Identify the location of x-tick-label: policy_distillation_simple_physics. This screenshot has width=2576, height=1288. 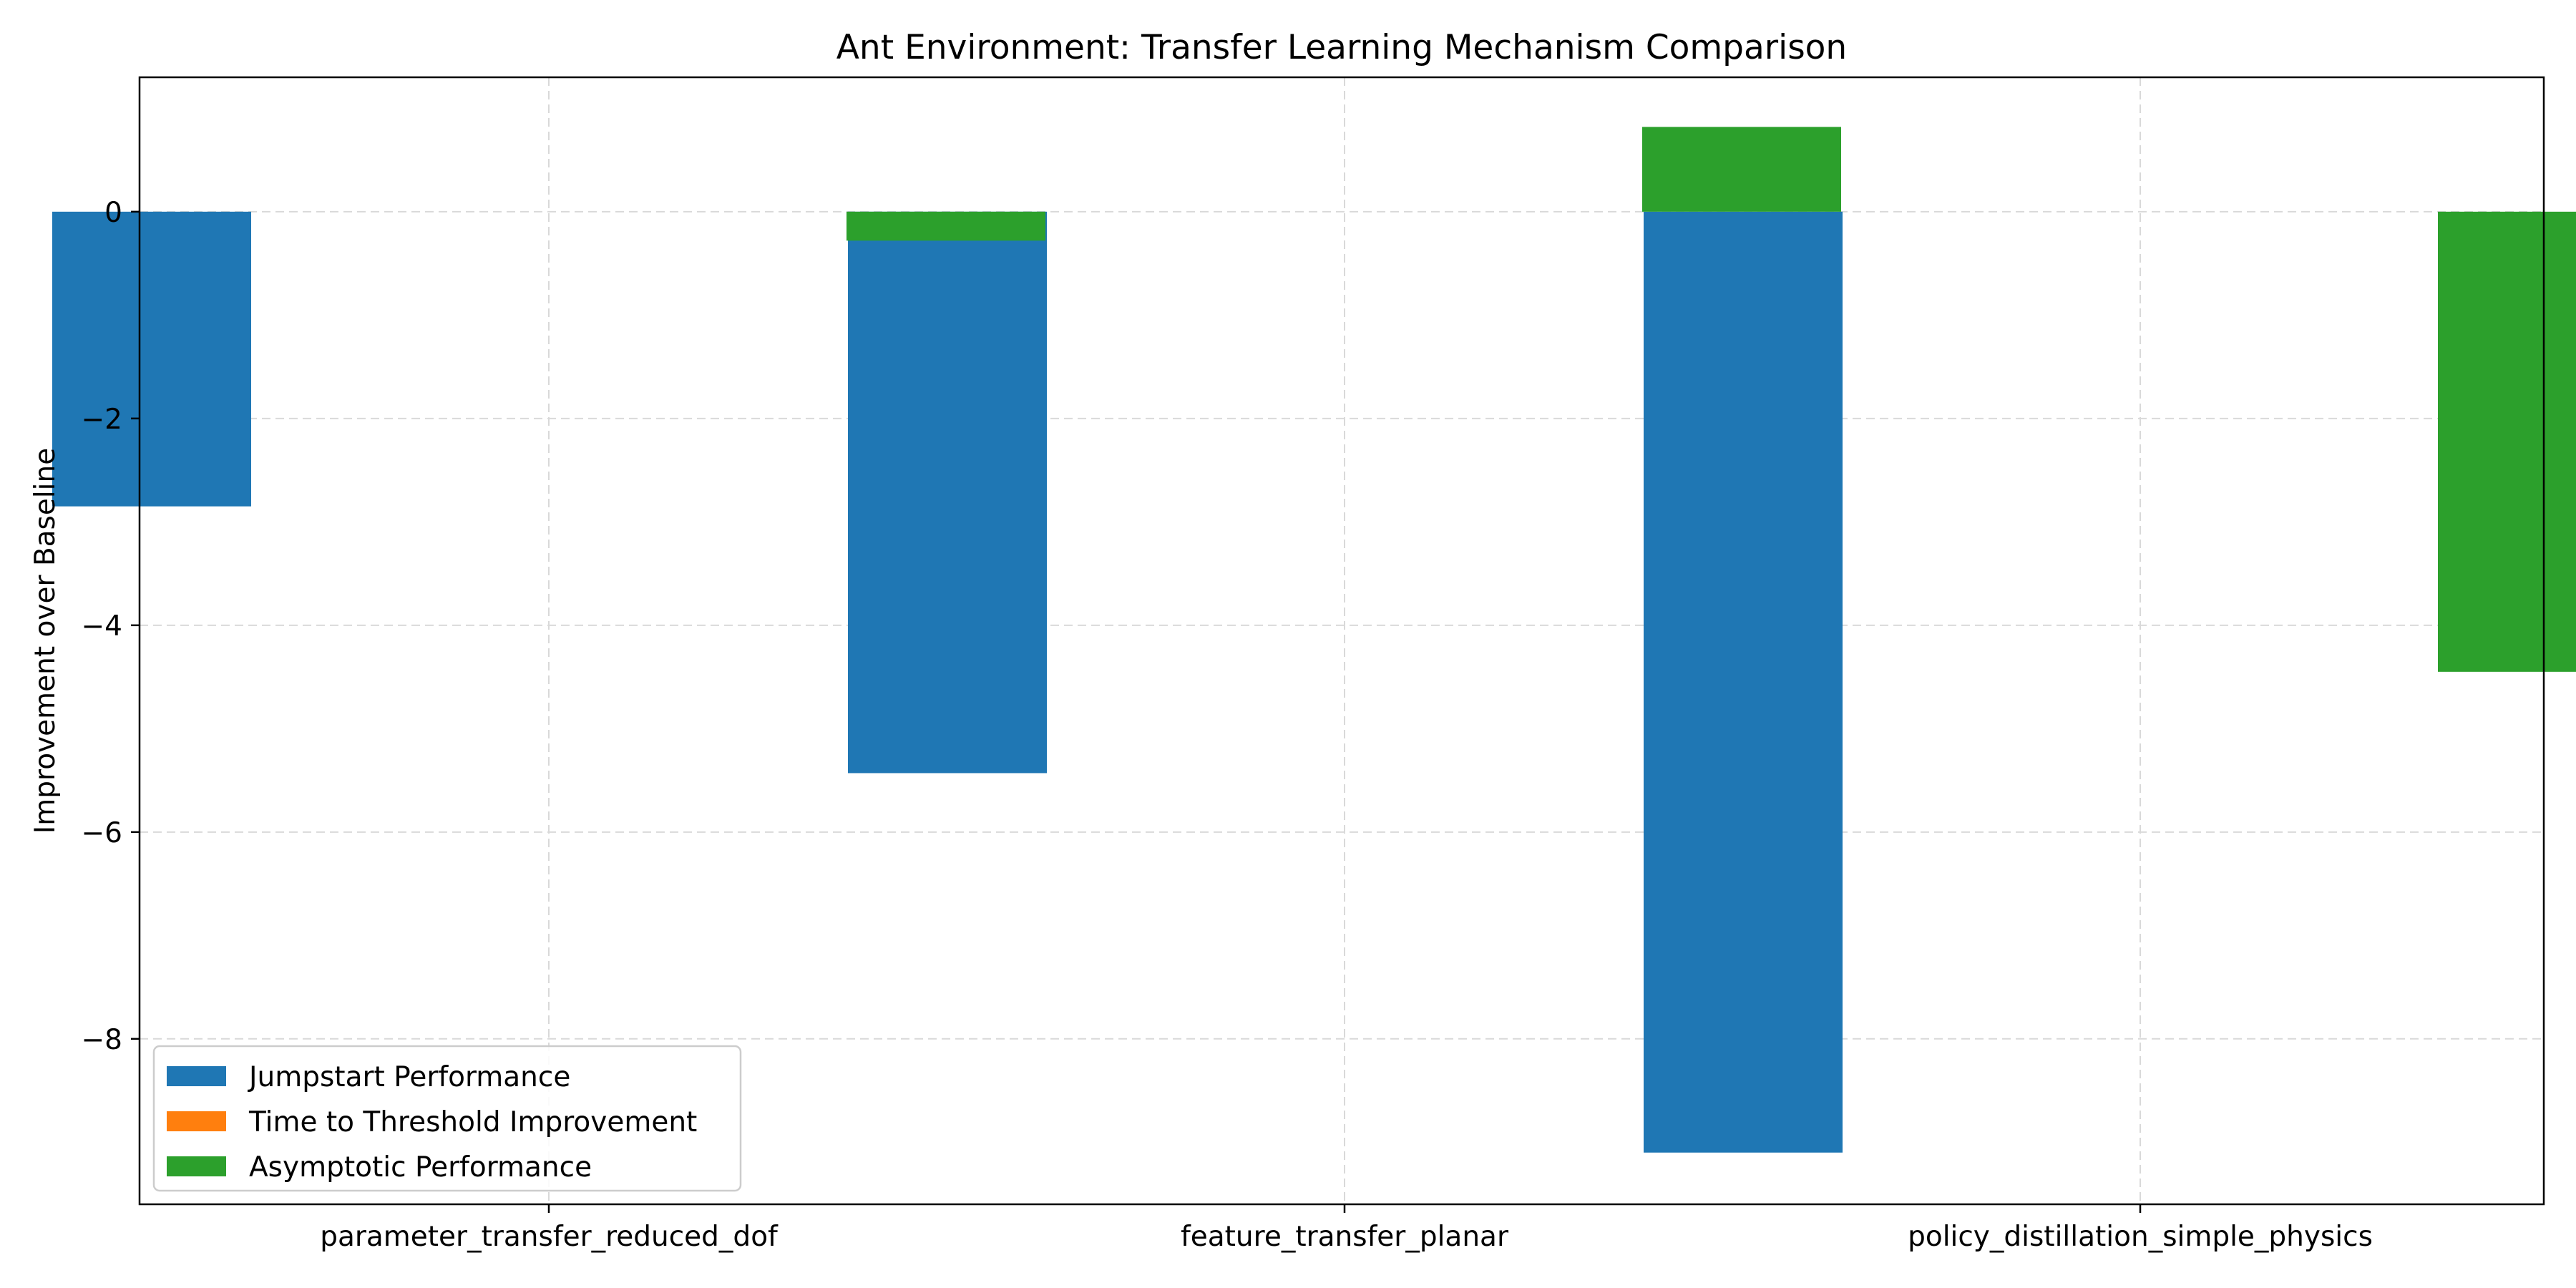
(2140, 1237).